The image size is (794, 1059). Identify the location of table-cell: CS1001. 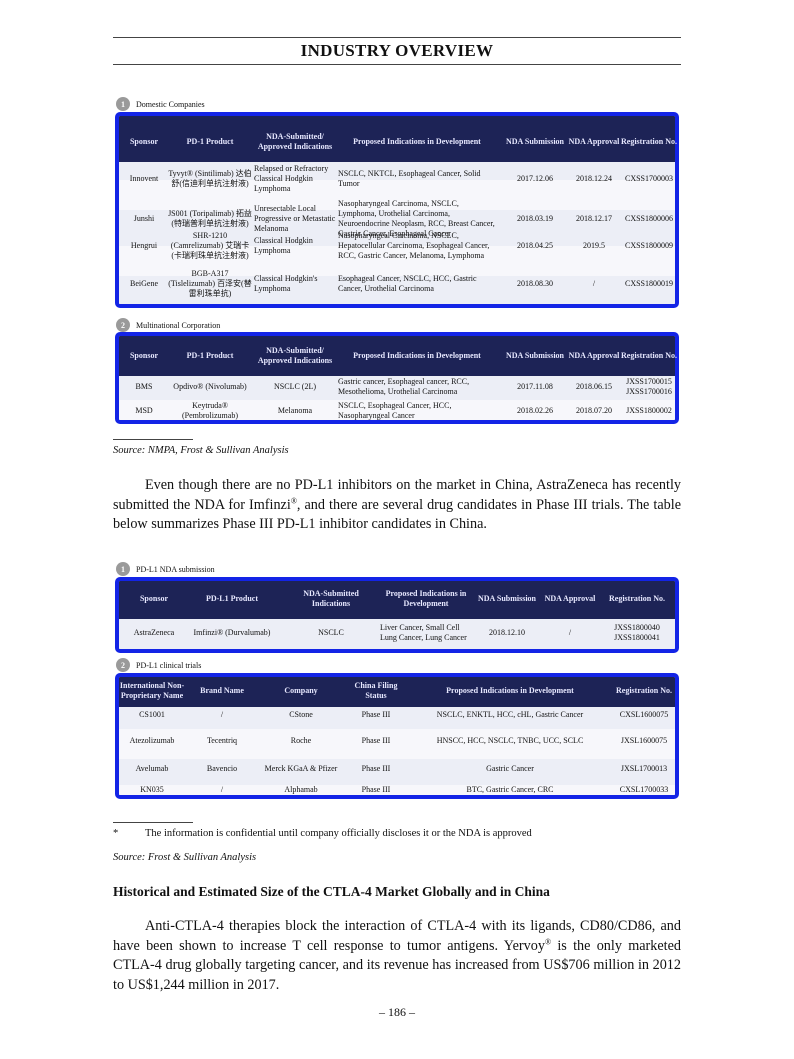
(152, 714).